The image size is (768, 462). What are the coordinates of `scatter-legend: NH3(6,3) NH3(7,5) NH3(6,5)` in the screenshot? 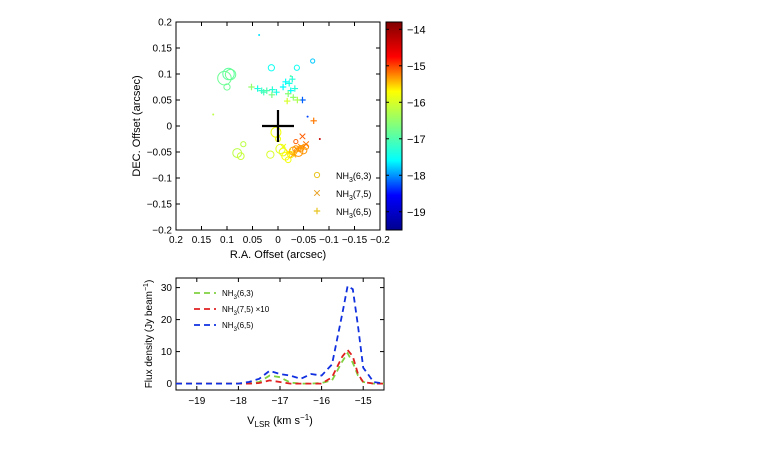 It's located at (342, 195).